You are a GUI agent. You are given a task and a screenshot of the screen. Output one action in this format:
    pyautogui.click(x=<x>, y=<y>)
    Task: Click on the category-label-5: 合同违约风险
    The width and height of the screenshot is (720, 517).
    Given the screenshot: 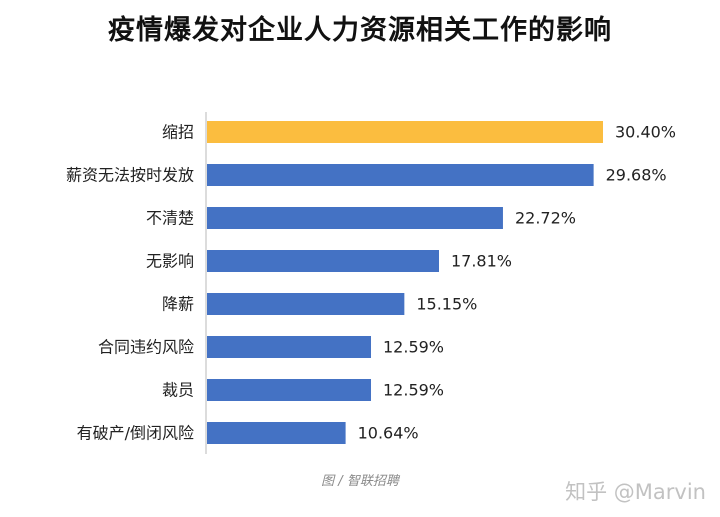 What is the action you would take?
    pyautogui.click(x=146, y=347)
    